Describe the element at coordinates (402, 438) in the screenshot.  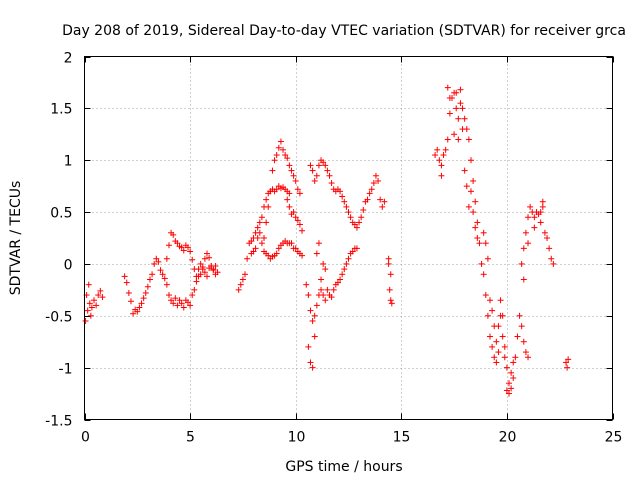
I see `x-tick-label: 15` at that location.